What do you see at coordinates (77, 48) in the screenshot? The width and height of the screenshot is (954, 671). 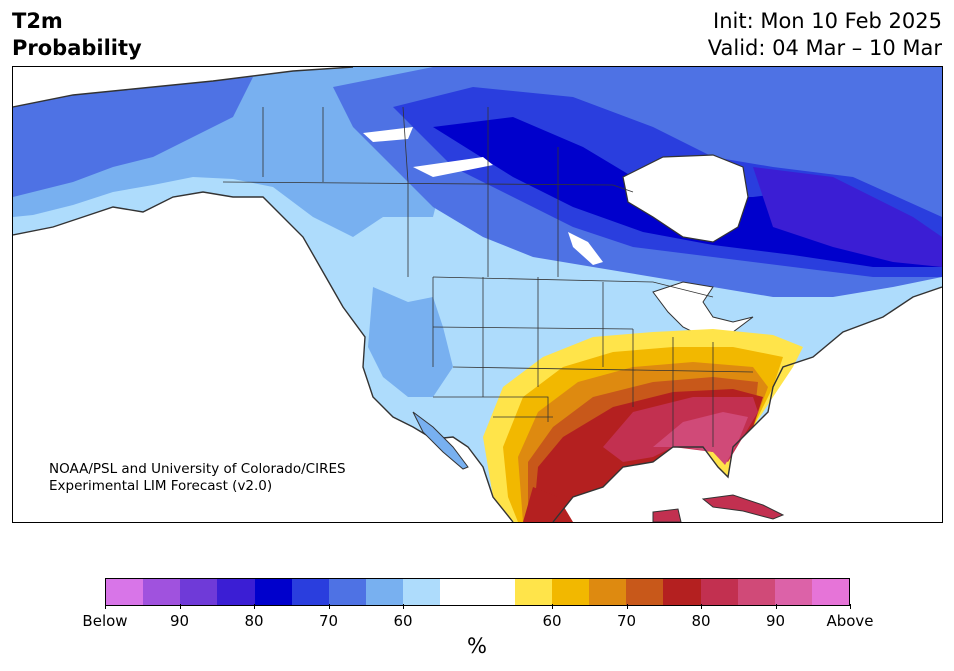 I see `title-product: Probability` at bounding box center [77, 48].